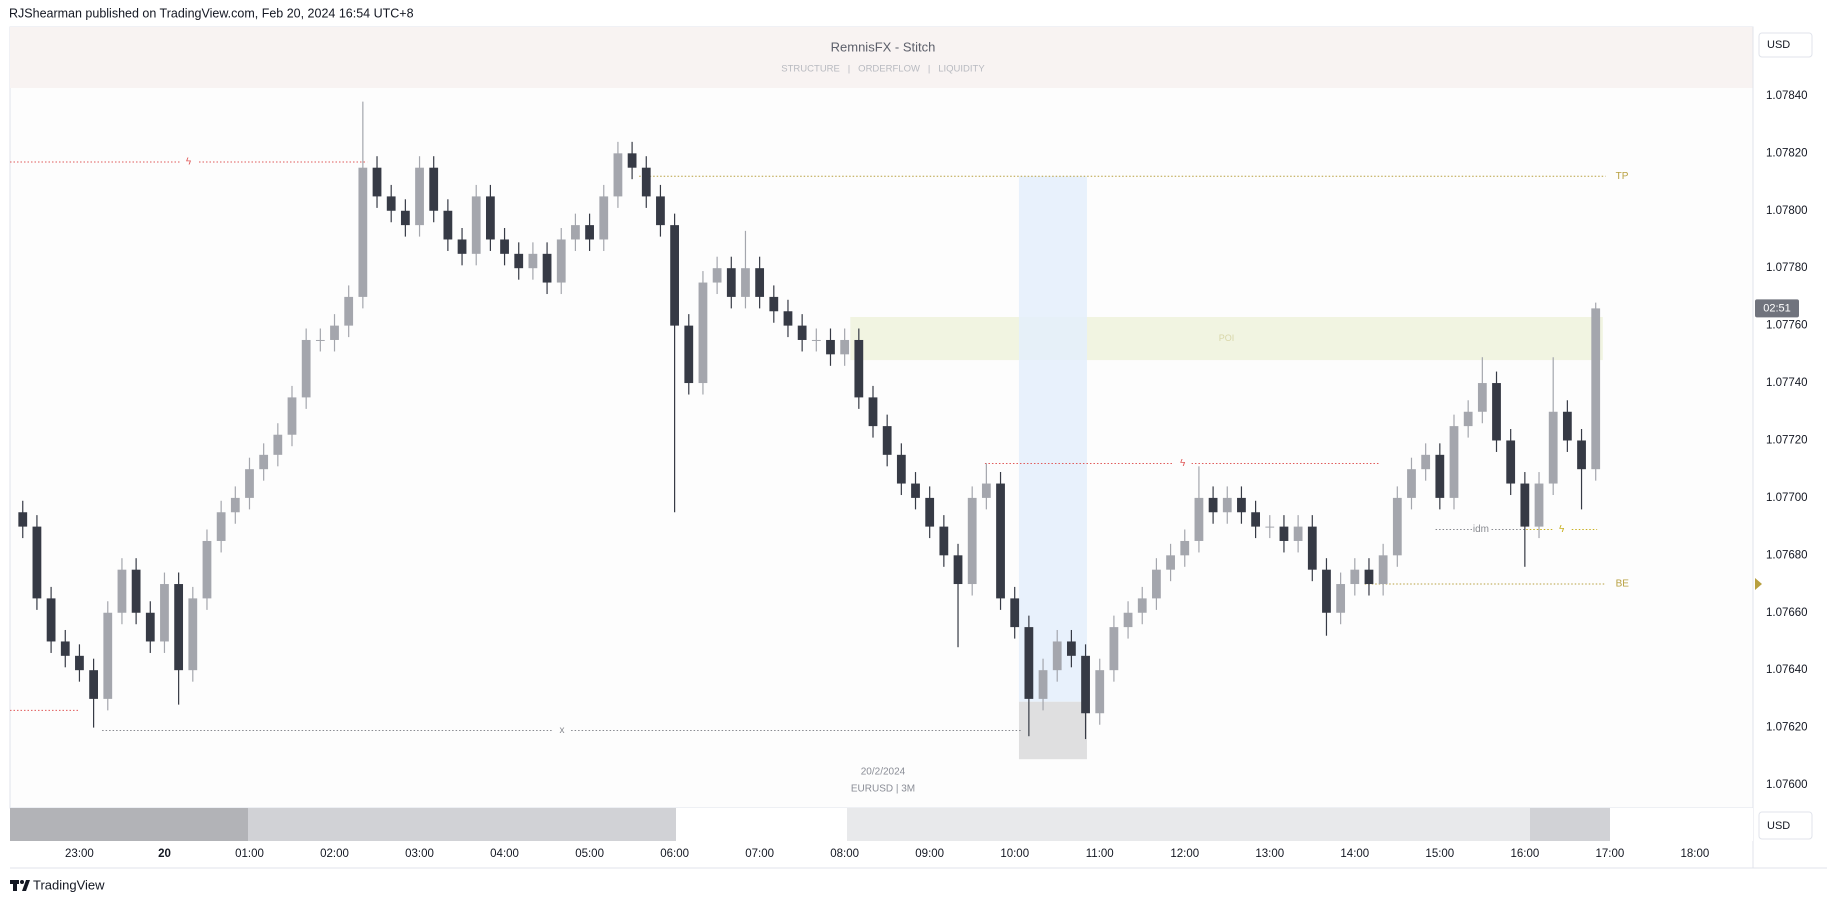 The height and width of the screenshot is (904, 1827). Describe the element at coordinates (883, 46) in the screenshot. I see `indicator-title: RemnisFX - Stitch` at that location.